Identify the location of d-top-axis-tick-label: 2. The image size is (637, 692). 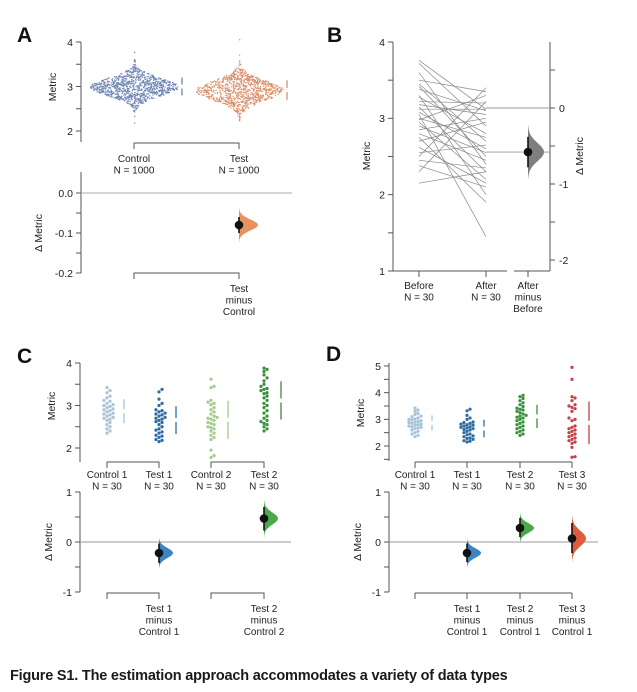
(378, 447).